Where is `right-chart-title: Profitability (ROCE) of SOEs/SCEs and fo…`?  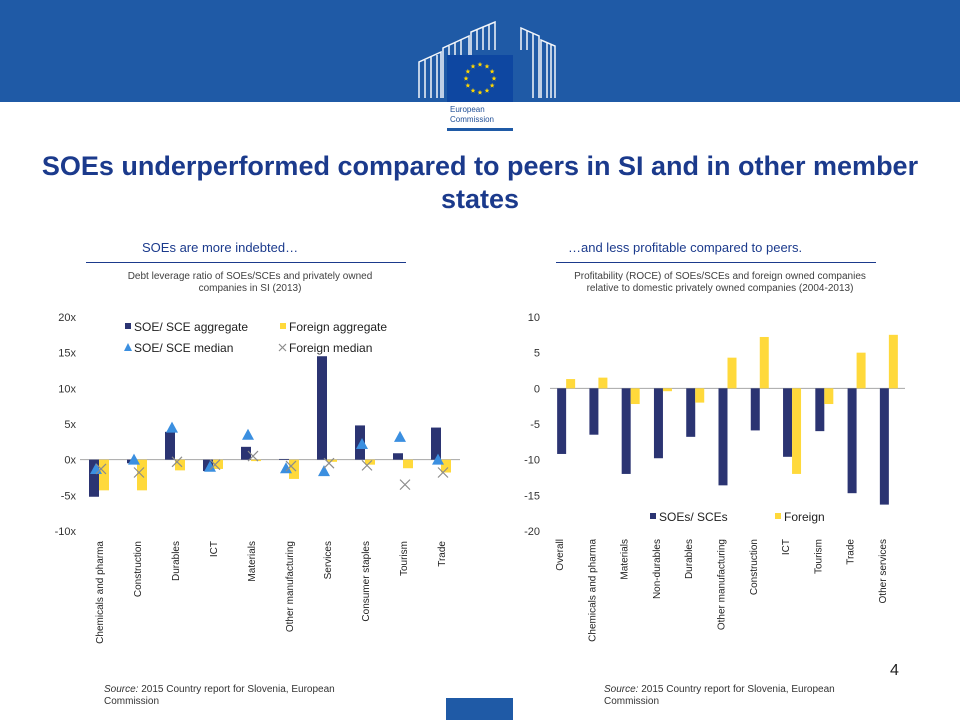
right-chart-title: Profitability (ROCE) of SOEs/SCEs and fo… is located at coordinates (720, 282).